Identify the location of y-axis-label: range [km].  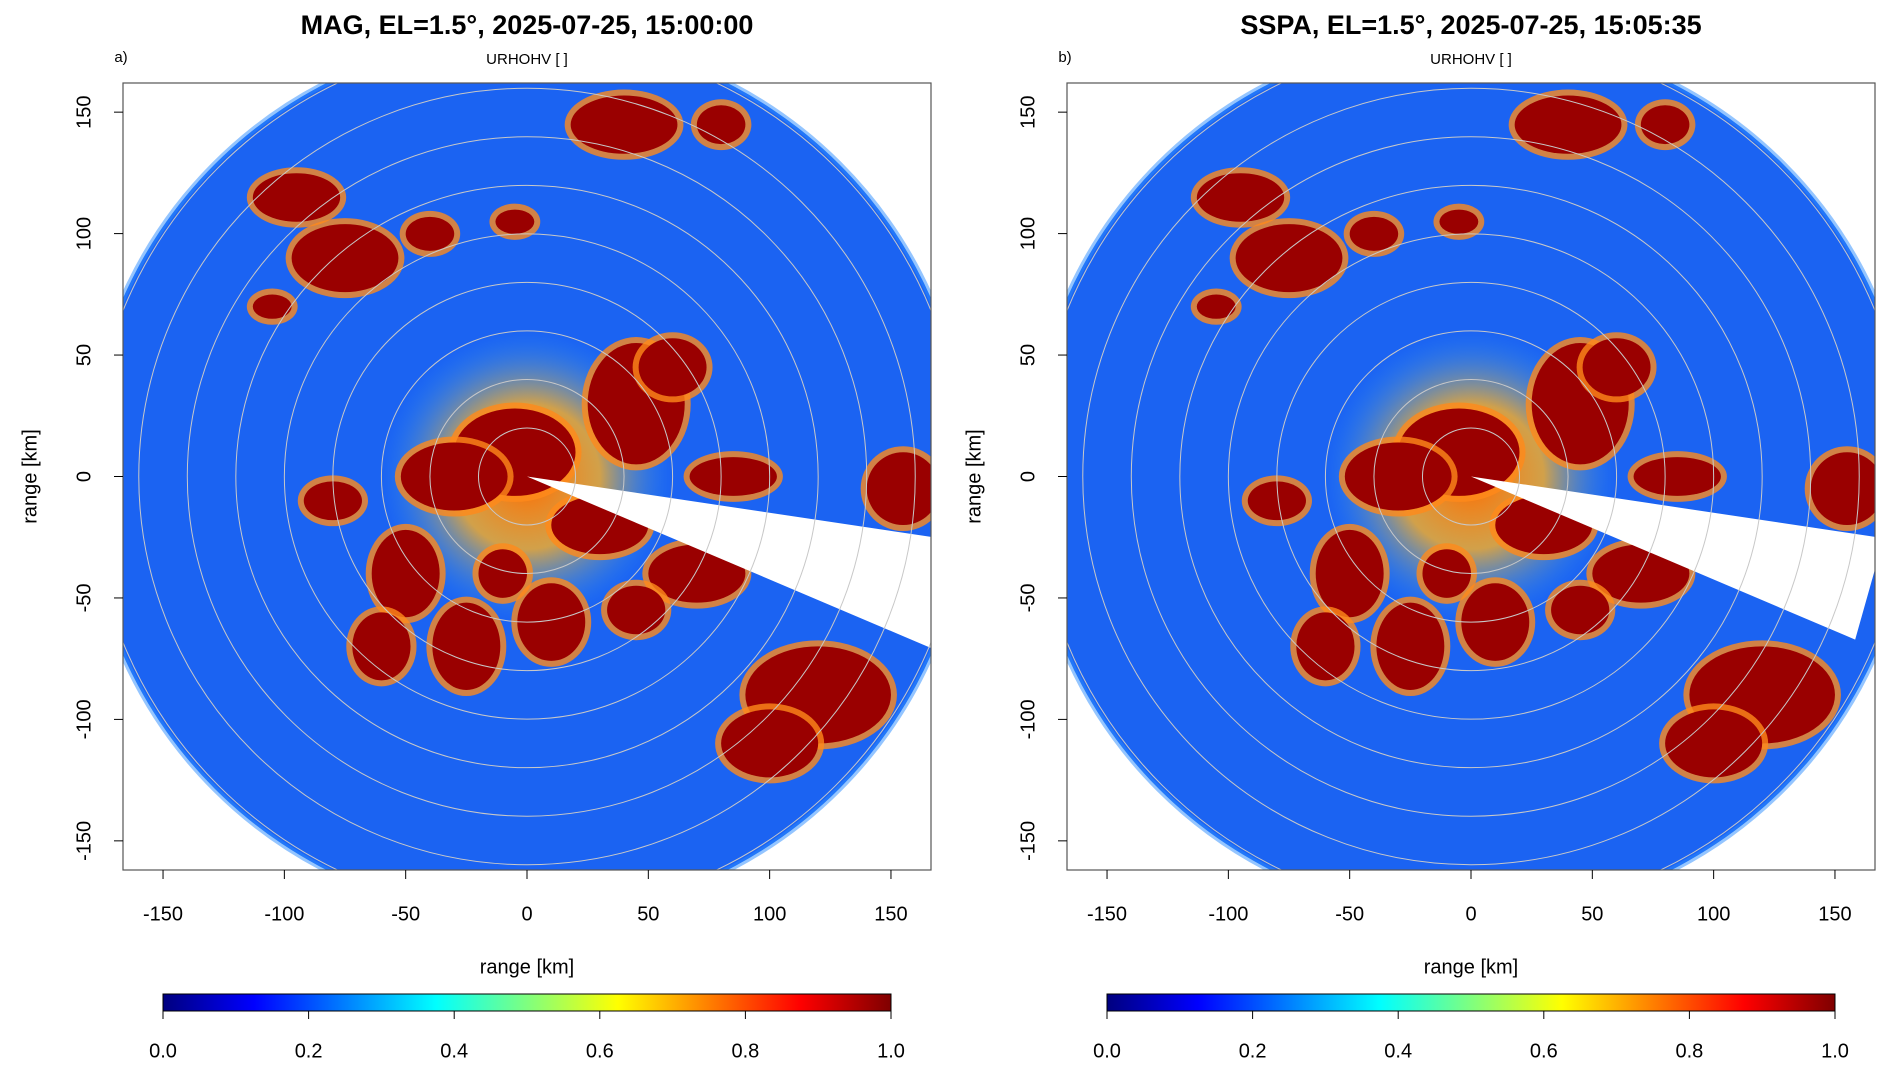
(974, 476).